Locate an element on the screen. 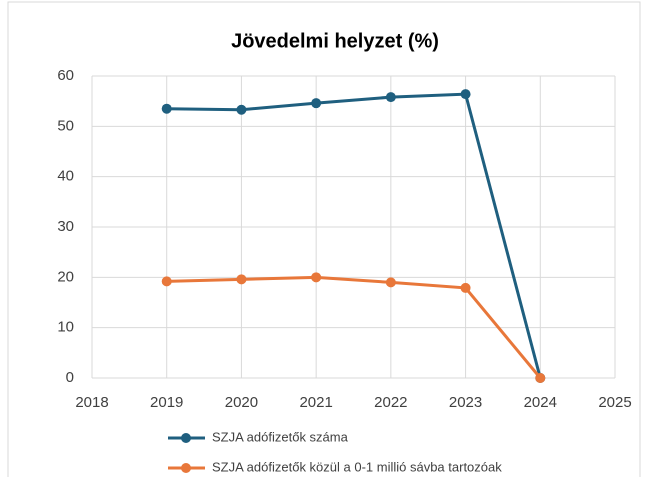  x-tick-label: 2023 is located at coordinates (465, 402).